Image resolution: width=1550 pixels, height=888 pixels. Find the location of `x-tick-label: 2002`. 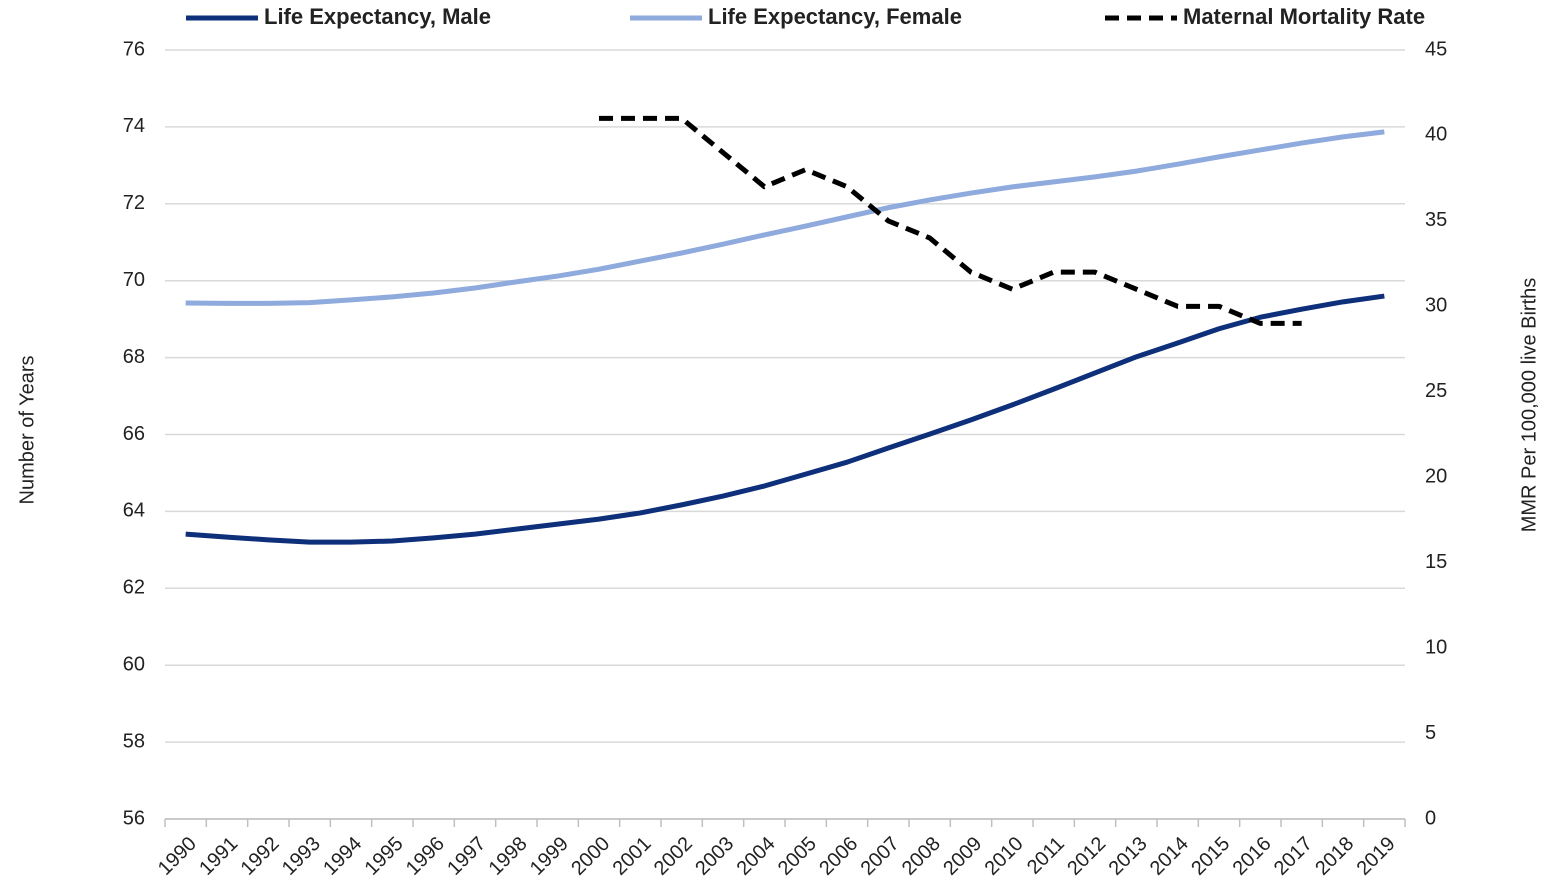

x-tick-label: 2002 is located at coordinates (673, 856).